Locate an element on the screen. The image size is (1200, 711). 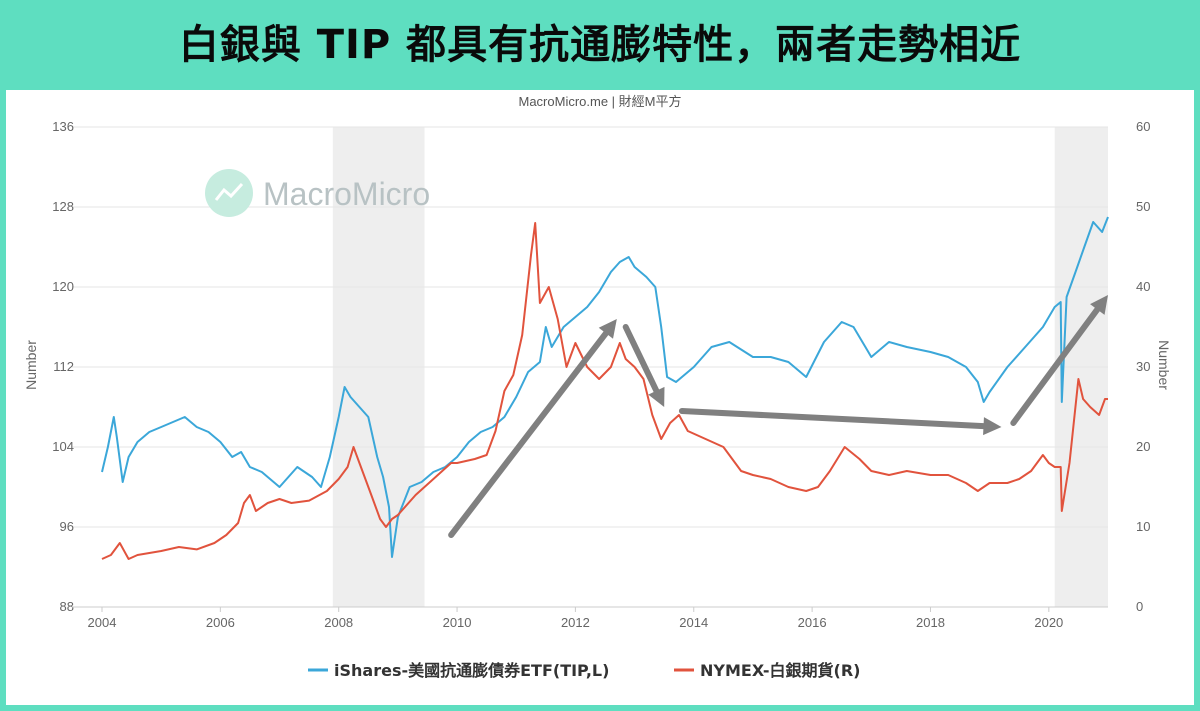
left-tick-label: 120 is located at coordinates (63, 286).